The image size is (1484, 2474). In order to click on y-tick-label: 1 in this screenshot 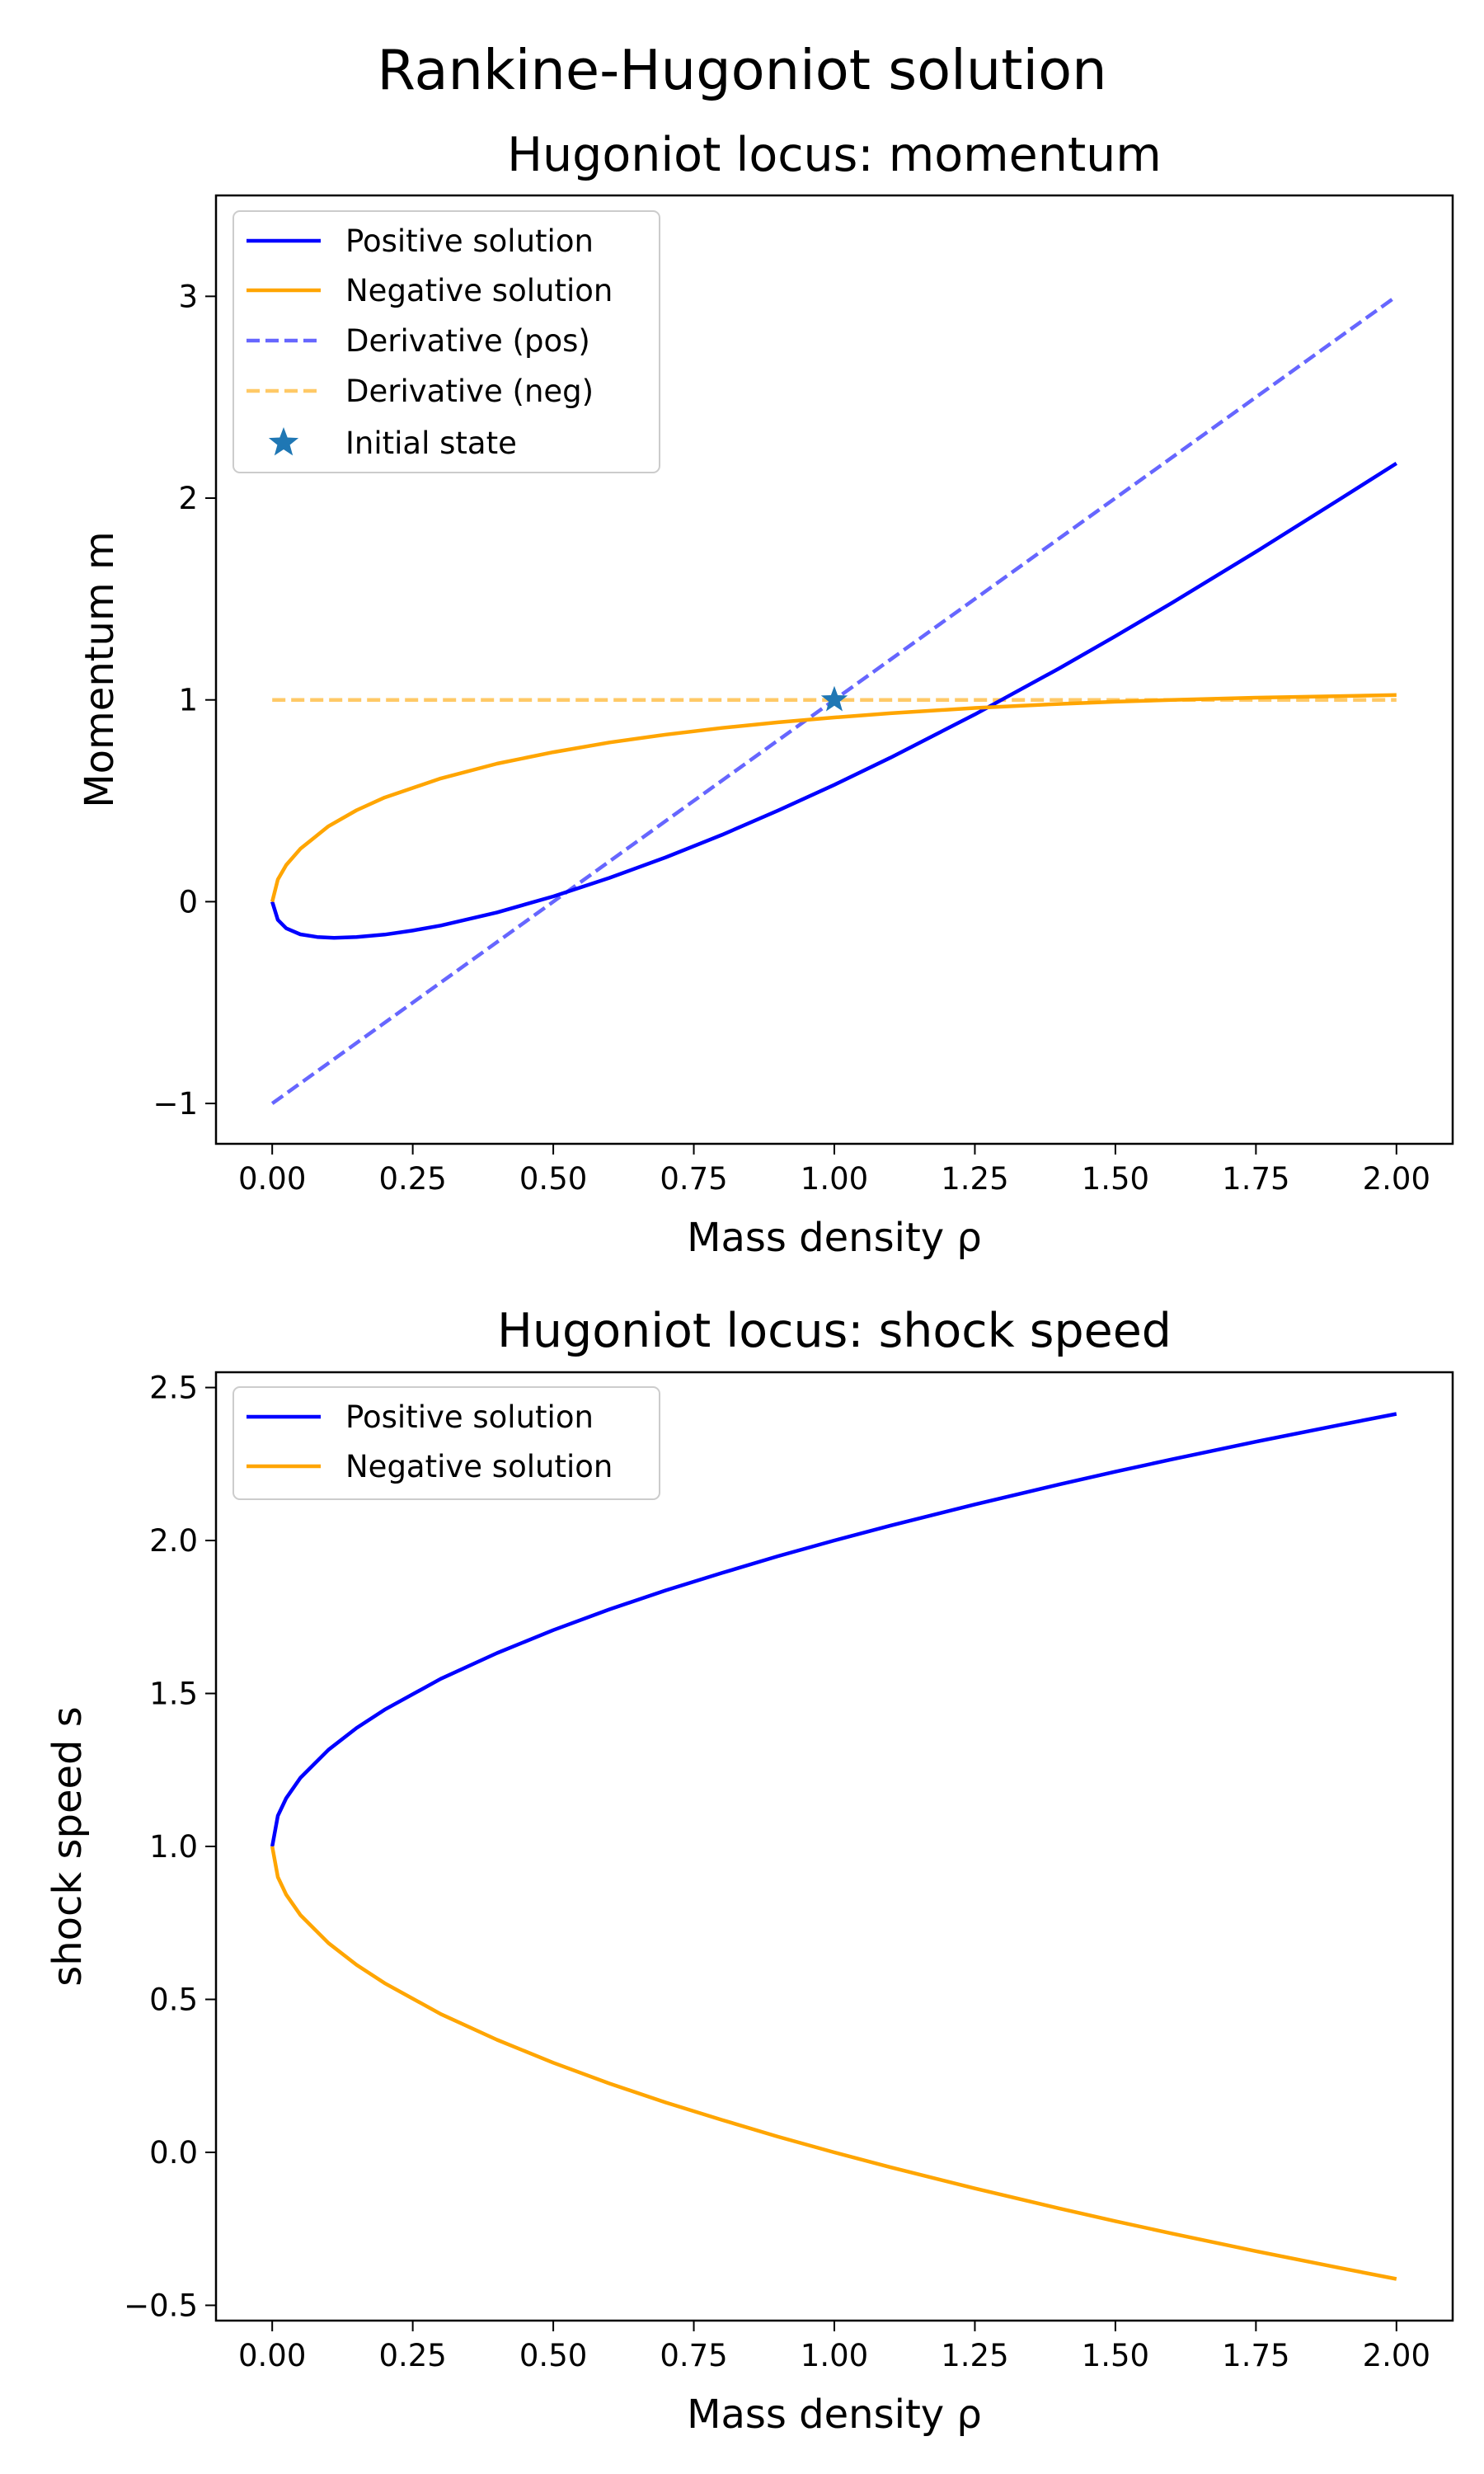, I will do `click(188, 700)`.